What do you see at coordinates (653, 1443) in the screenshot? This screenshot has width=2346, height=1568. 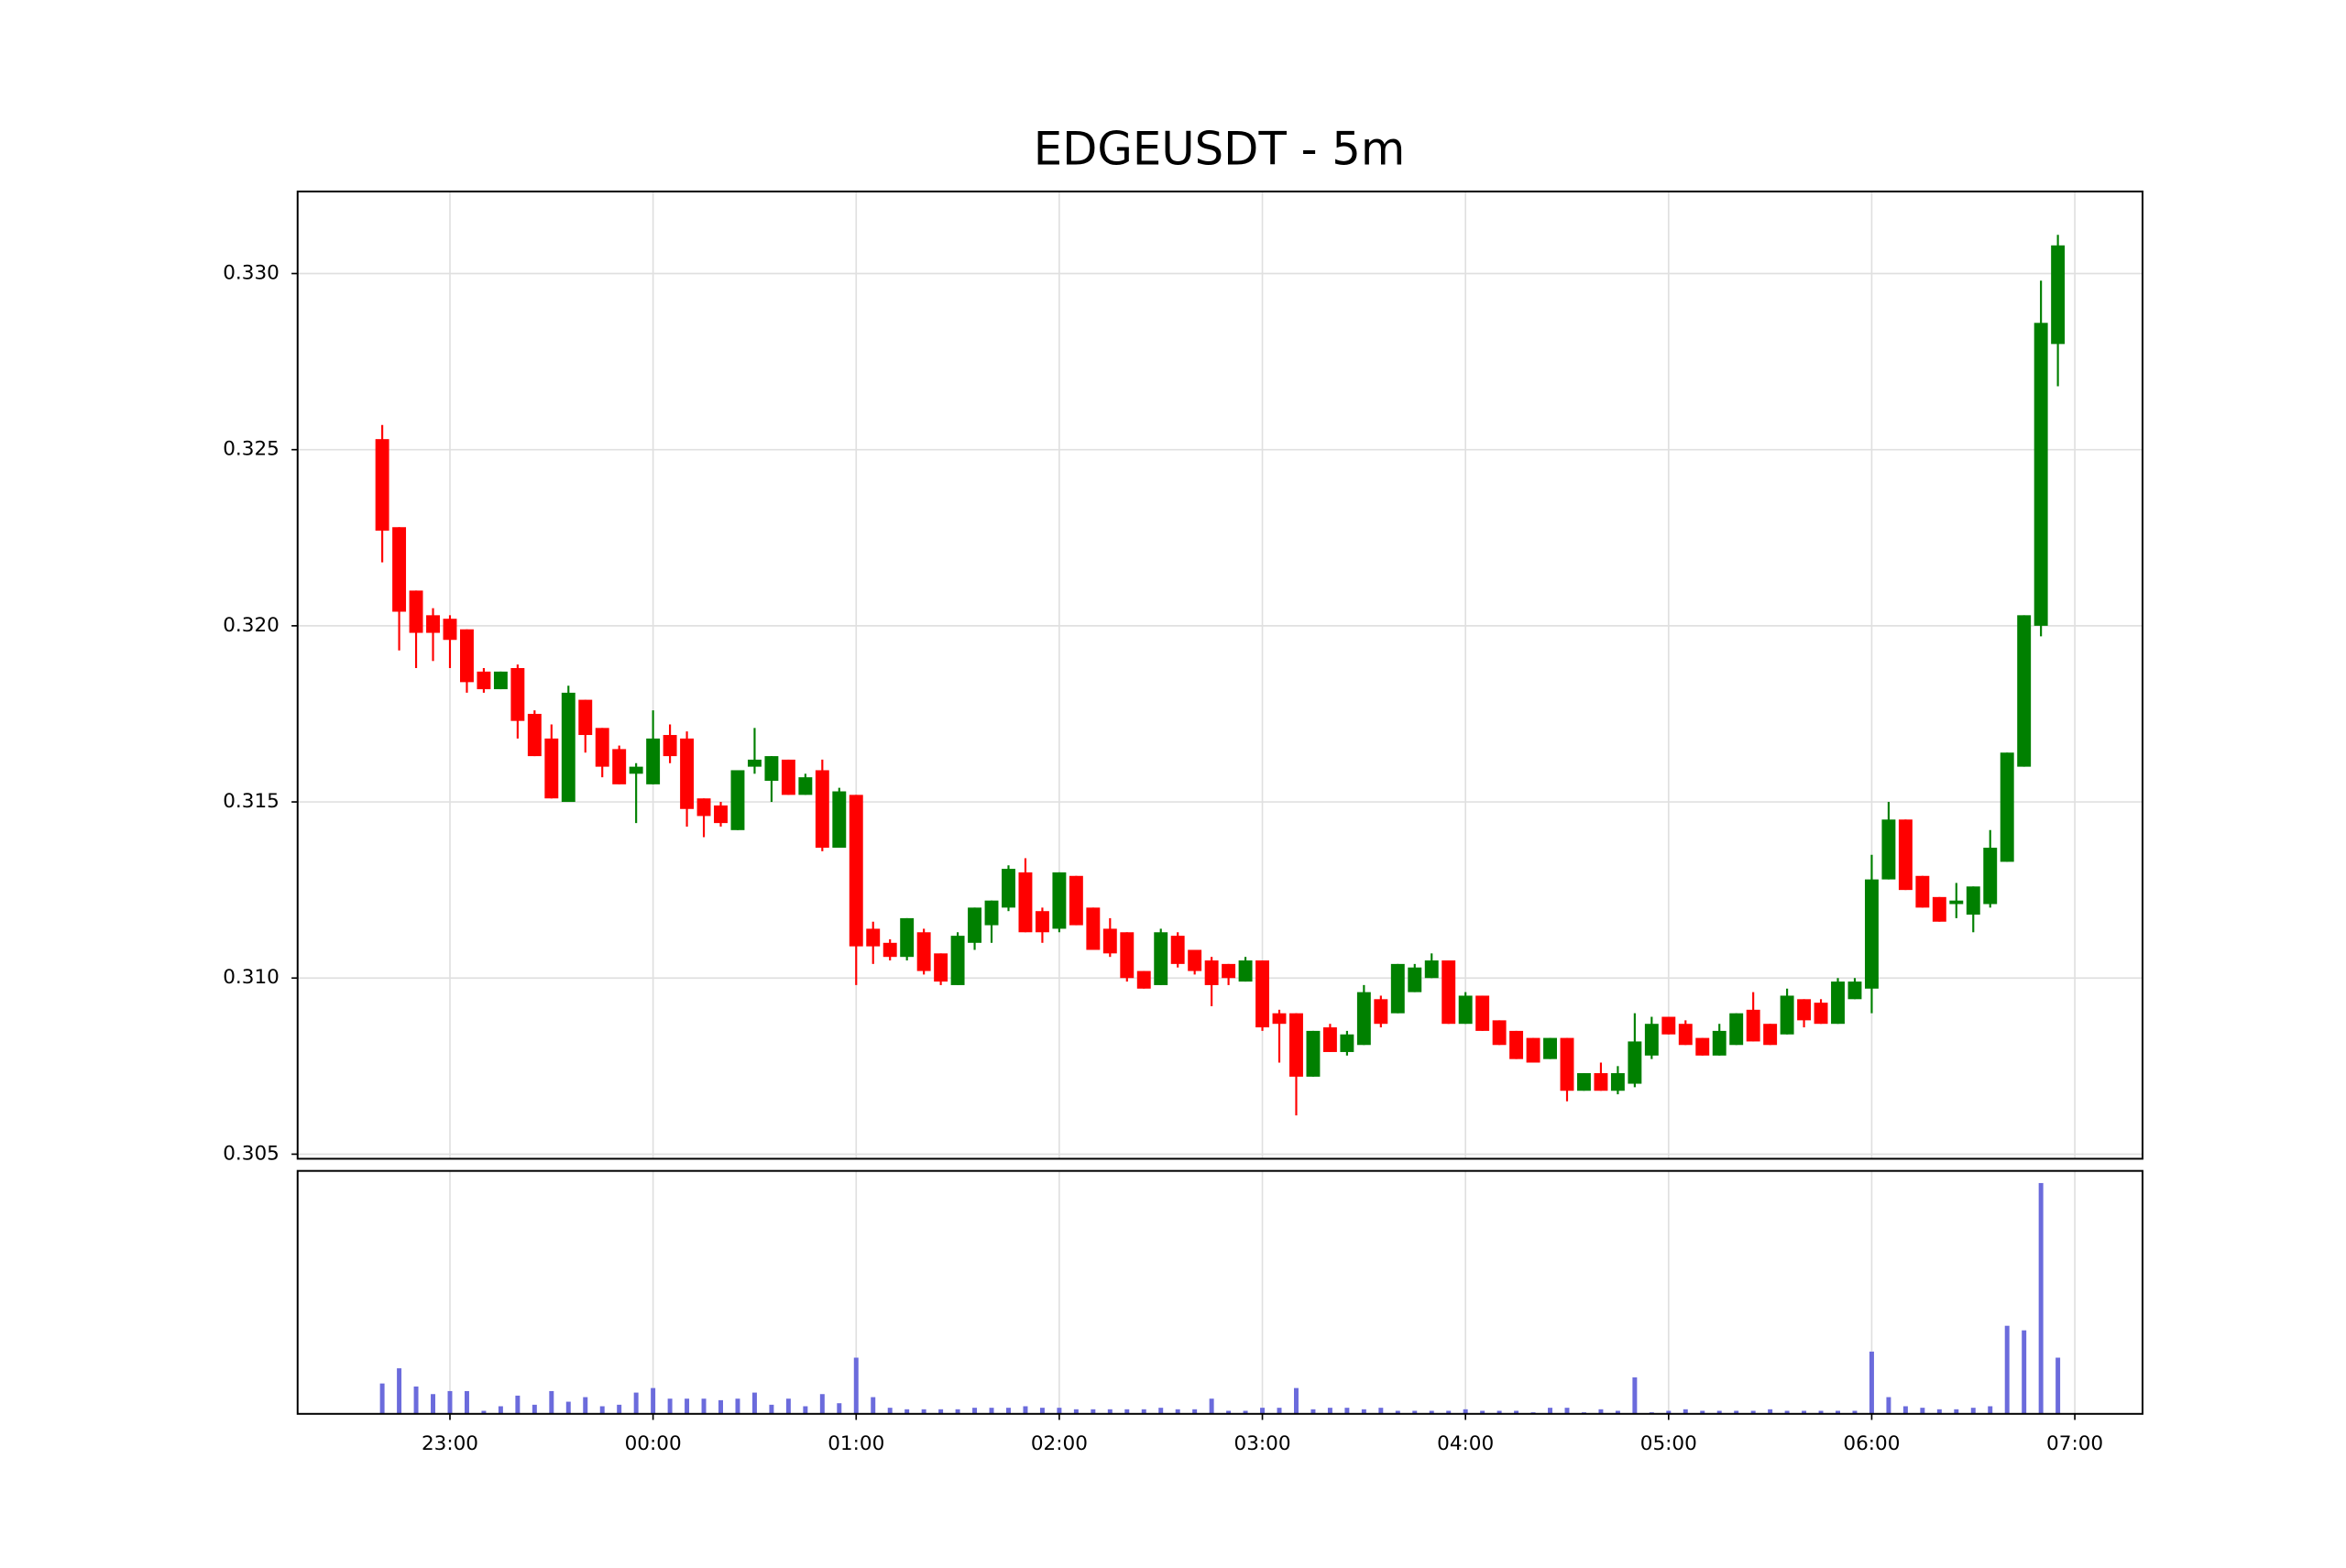 I see `x-tick-label: 00:00` at bounding box center [653, 1443].